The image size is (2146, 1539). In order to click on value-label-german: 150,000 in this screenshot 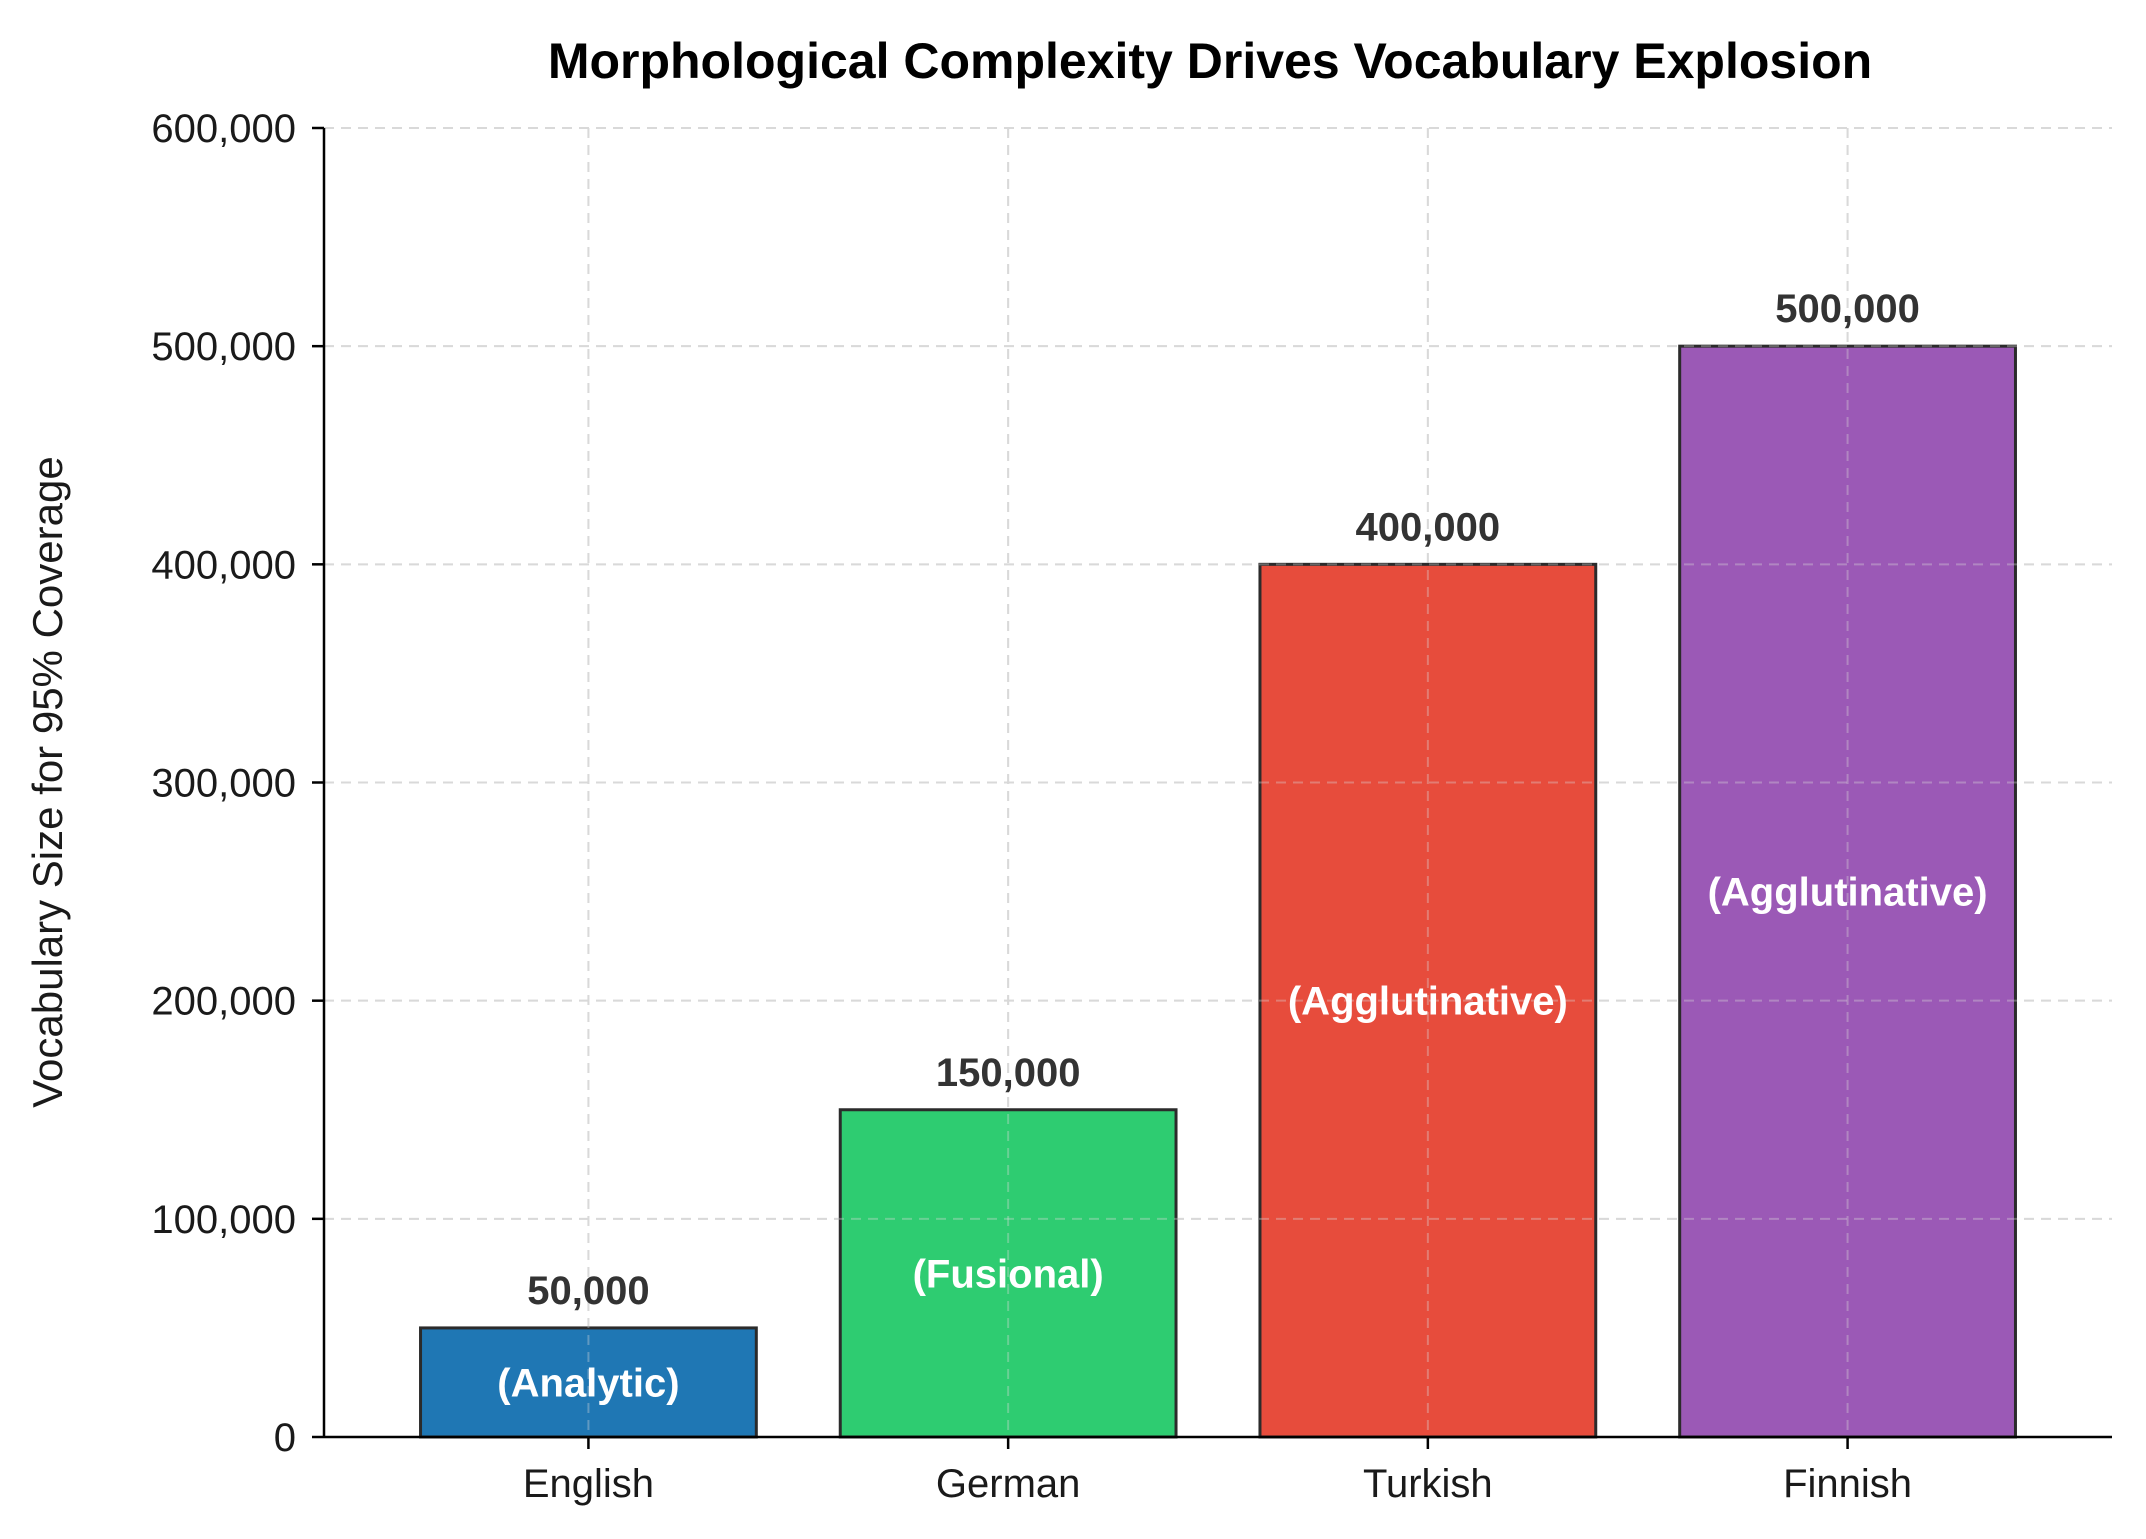, I will do `click(1008, 1073)`.